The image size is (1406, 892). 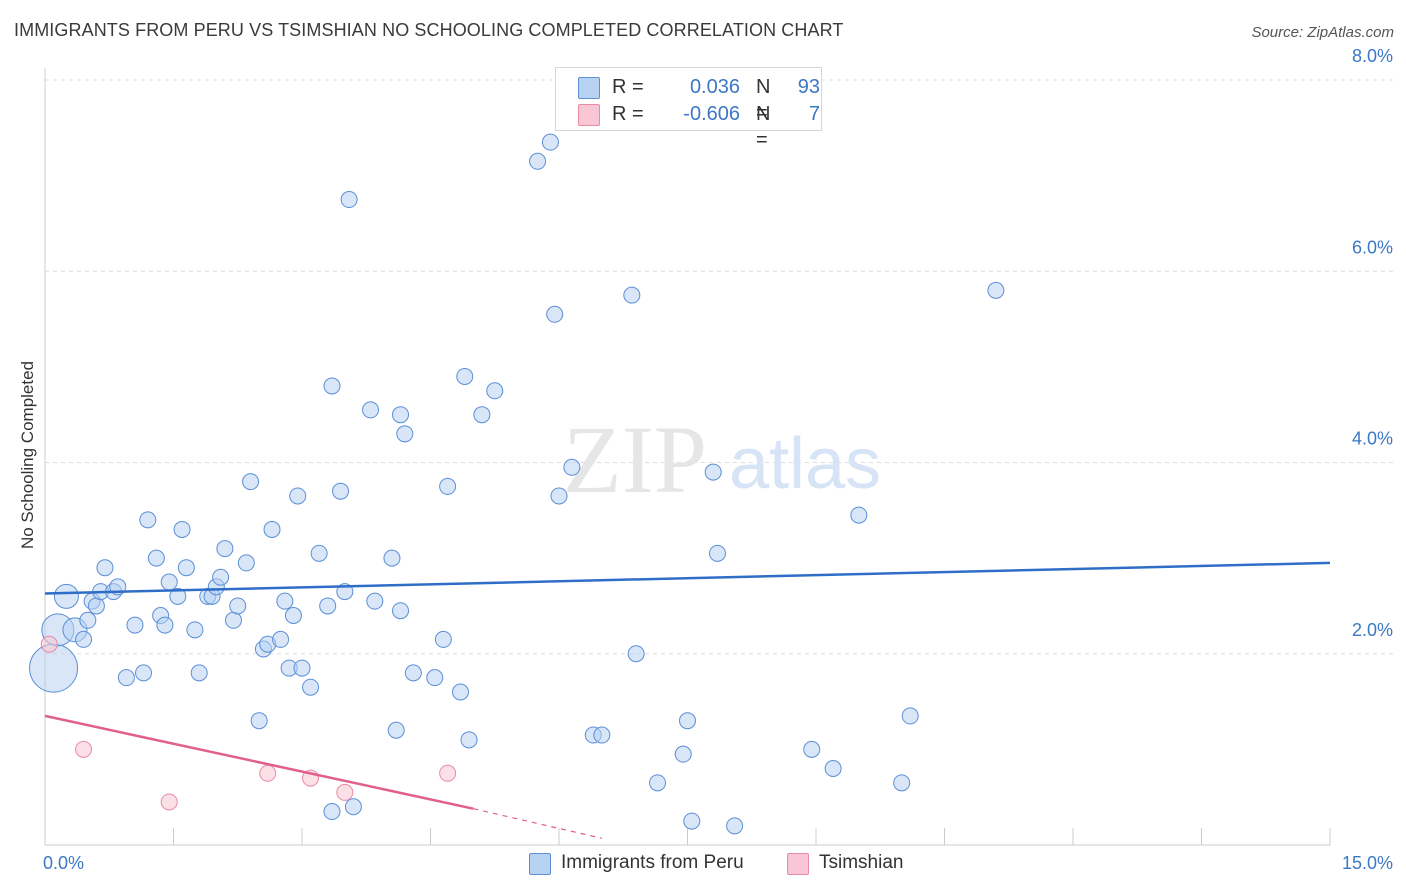 I want to click on legend-r-value: 0.036, so click(x=714, y=87).